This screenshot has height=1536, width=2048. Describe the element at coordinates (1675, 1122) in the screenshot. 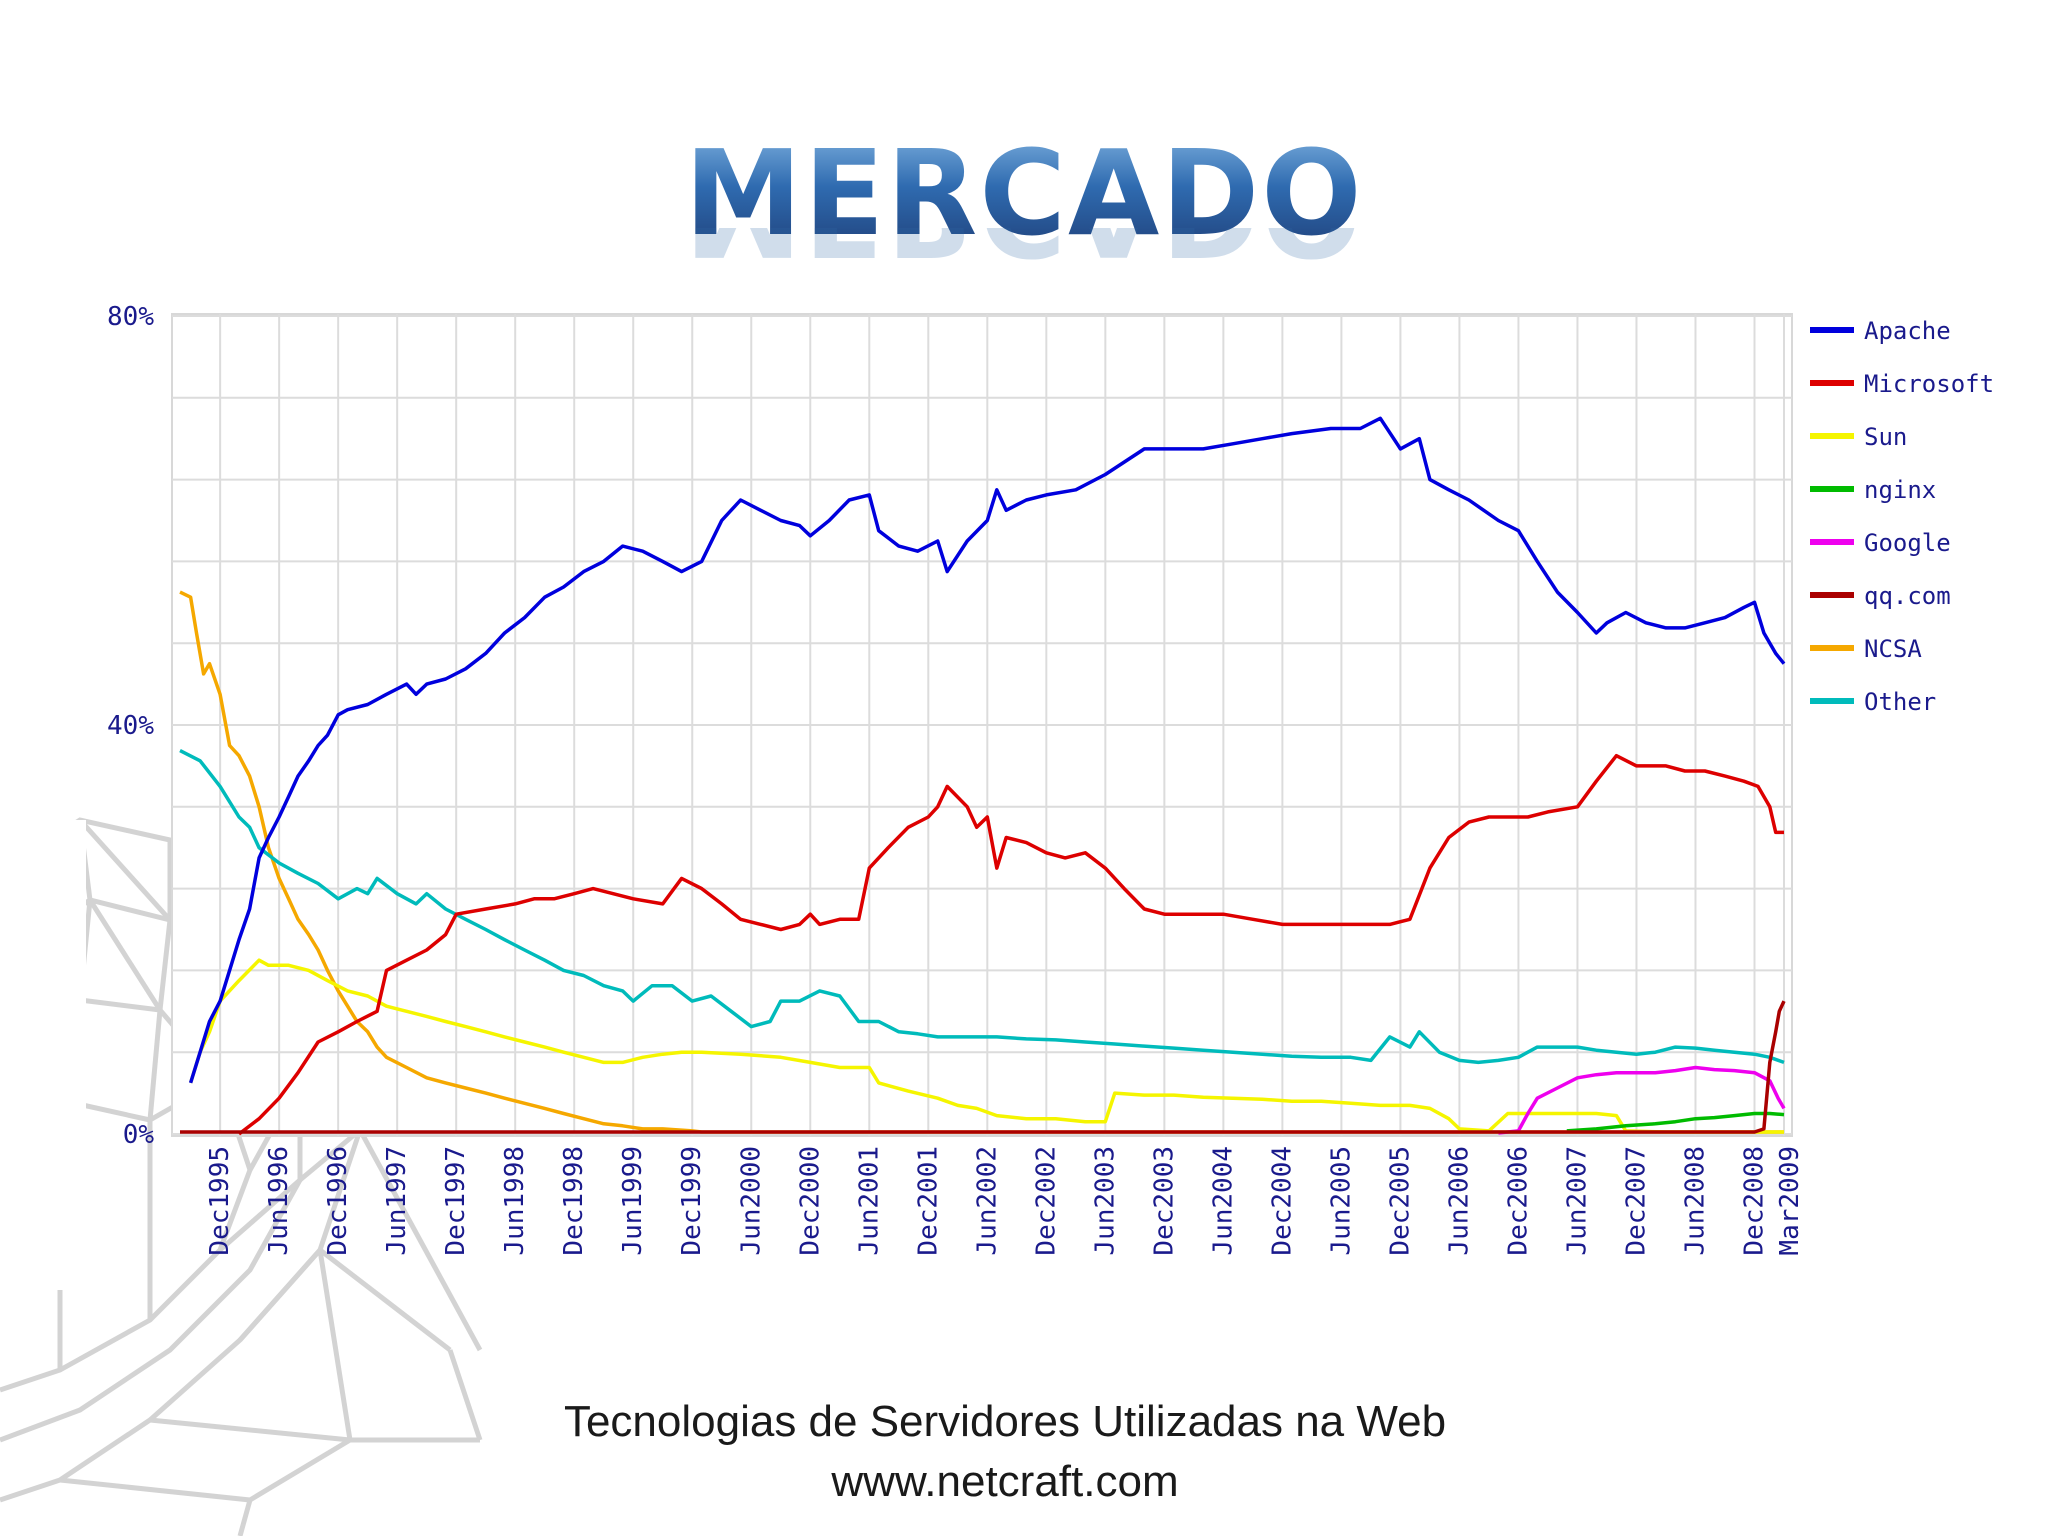

I see `series-line-nginx` at that location.